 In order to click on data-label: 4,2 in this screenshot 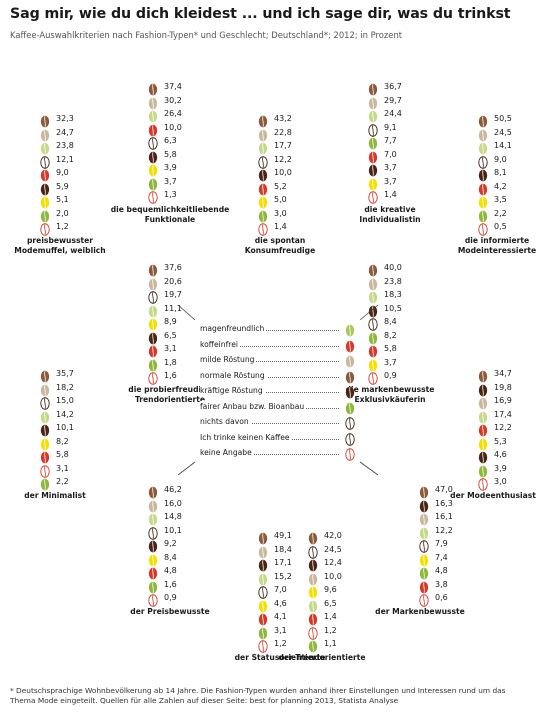, I will do `click(500, 186)`.